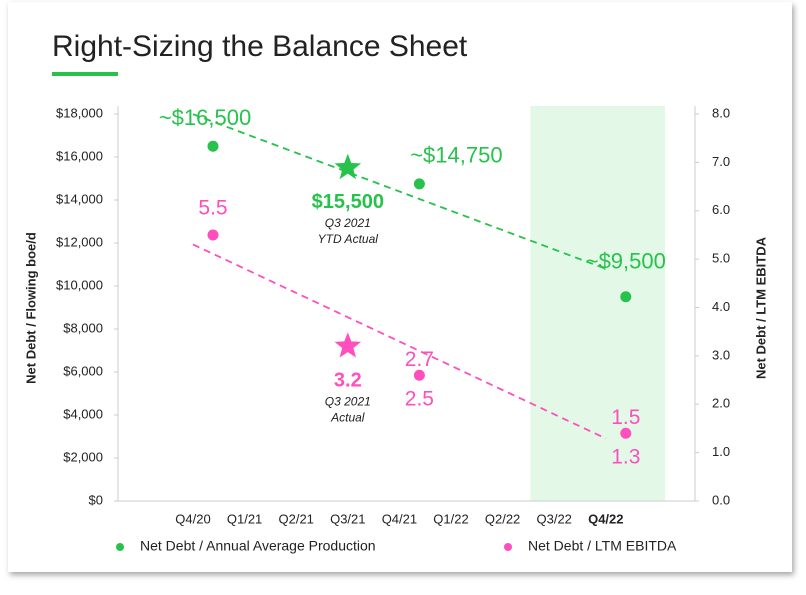 This screenshot has height=595, width=806. I want to click on y-tick-label: $10,000, so click(79, 284).